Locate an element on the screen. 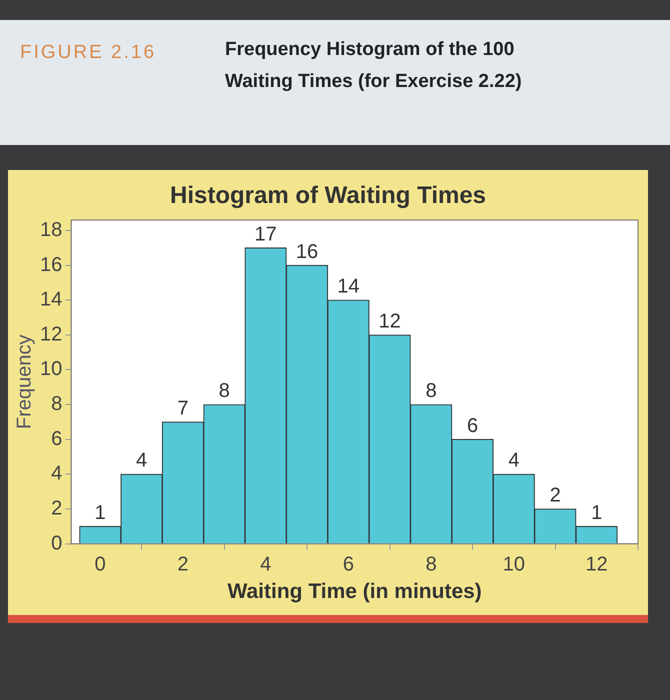 The width and height of the screenshot is (670, 700). x-tick-label: 4 is located at coordinates (266, 564).